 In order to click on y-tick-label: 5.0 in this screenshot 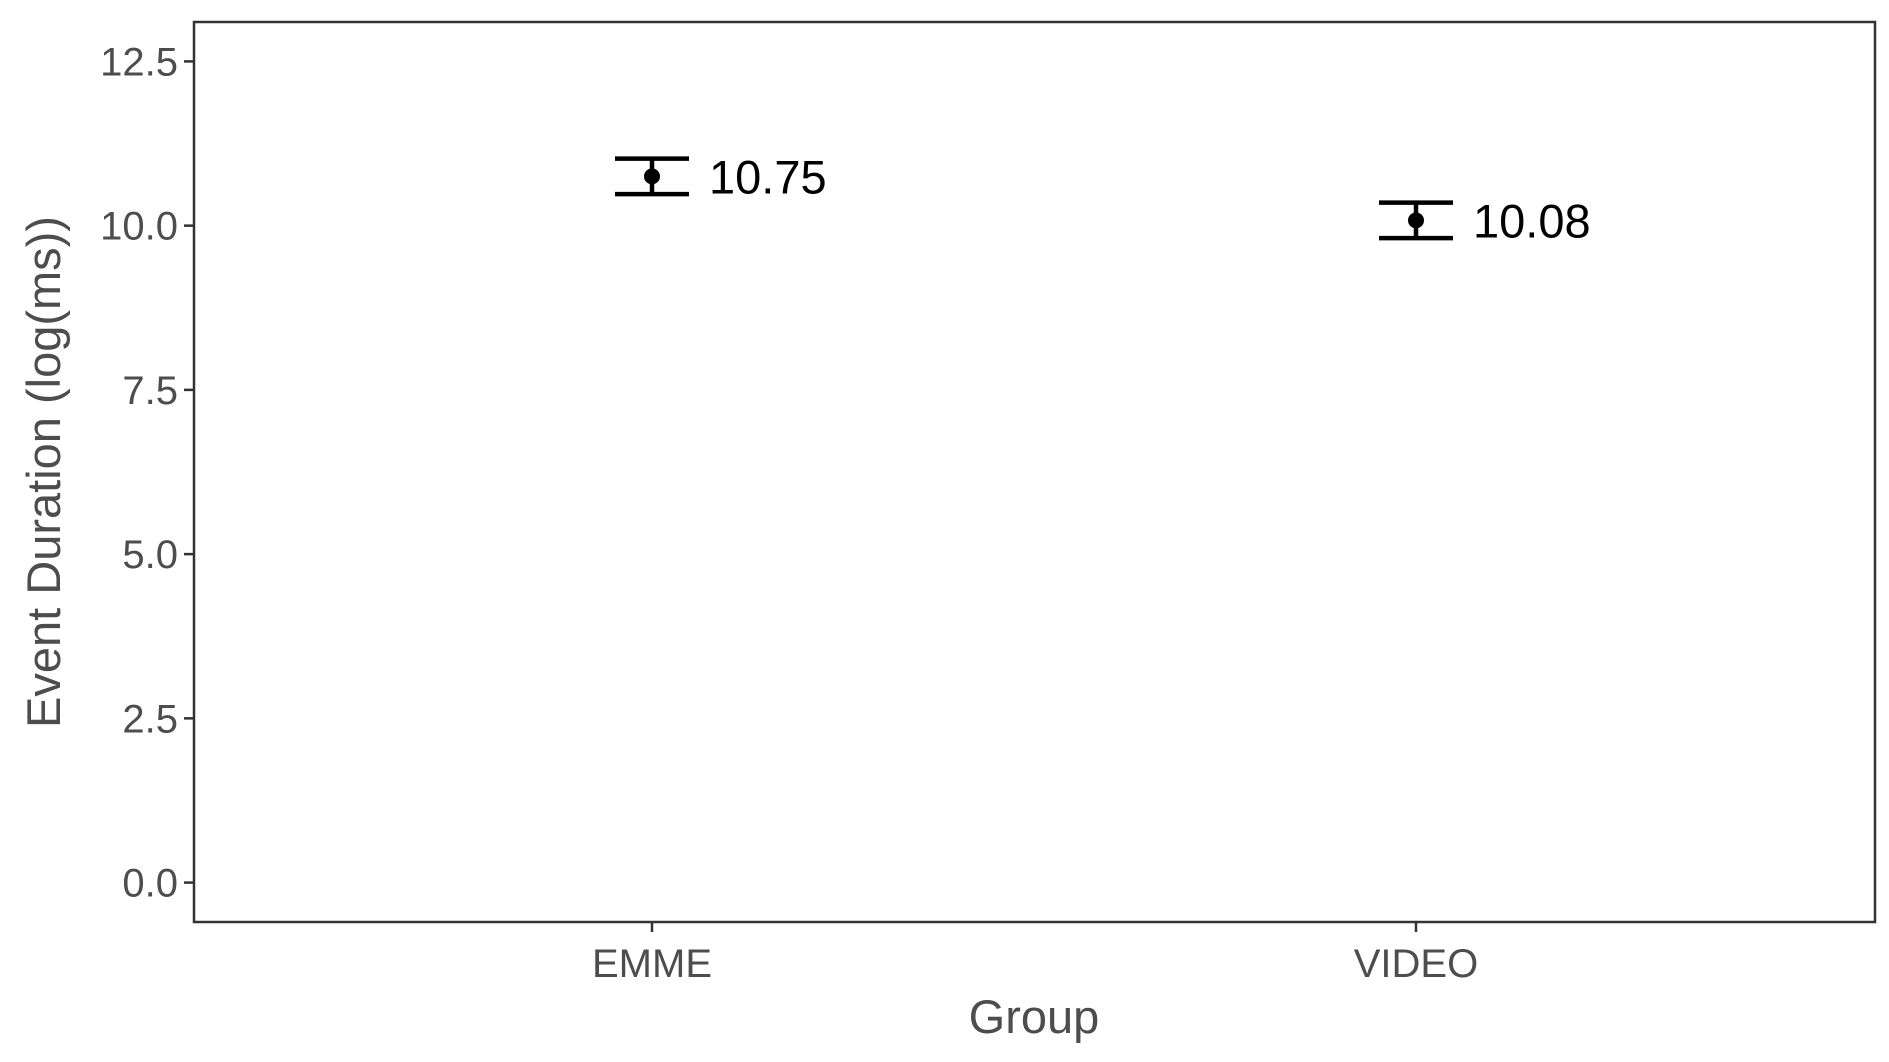, I will do `click(150, 555)`.